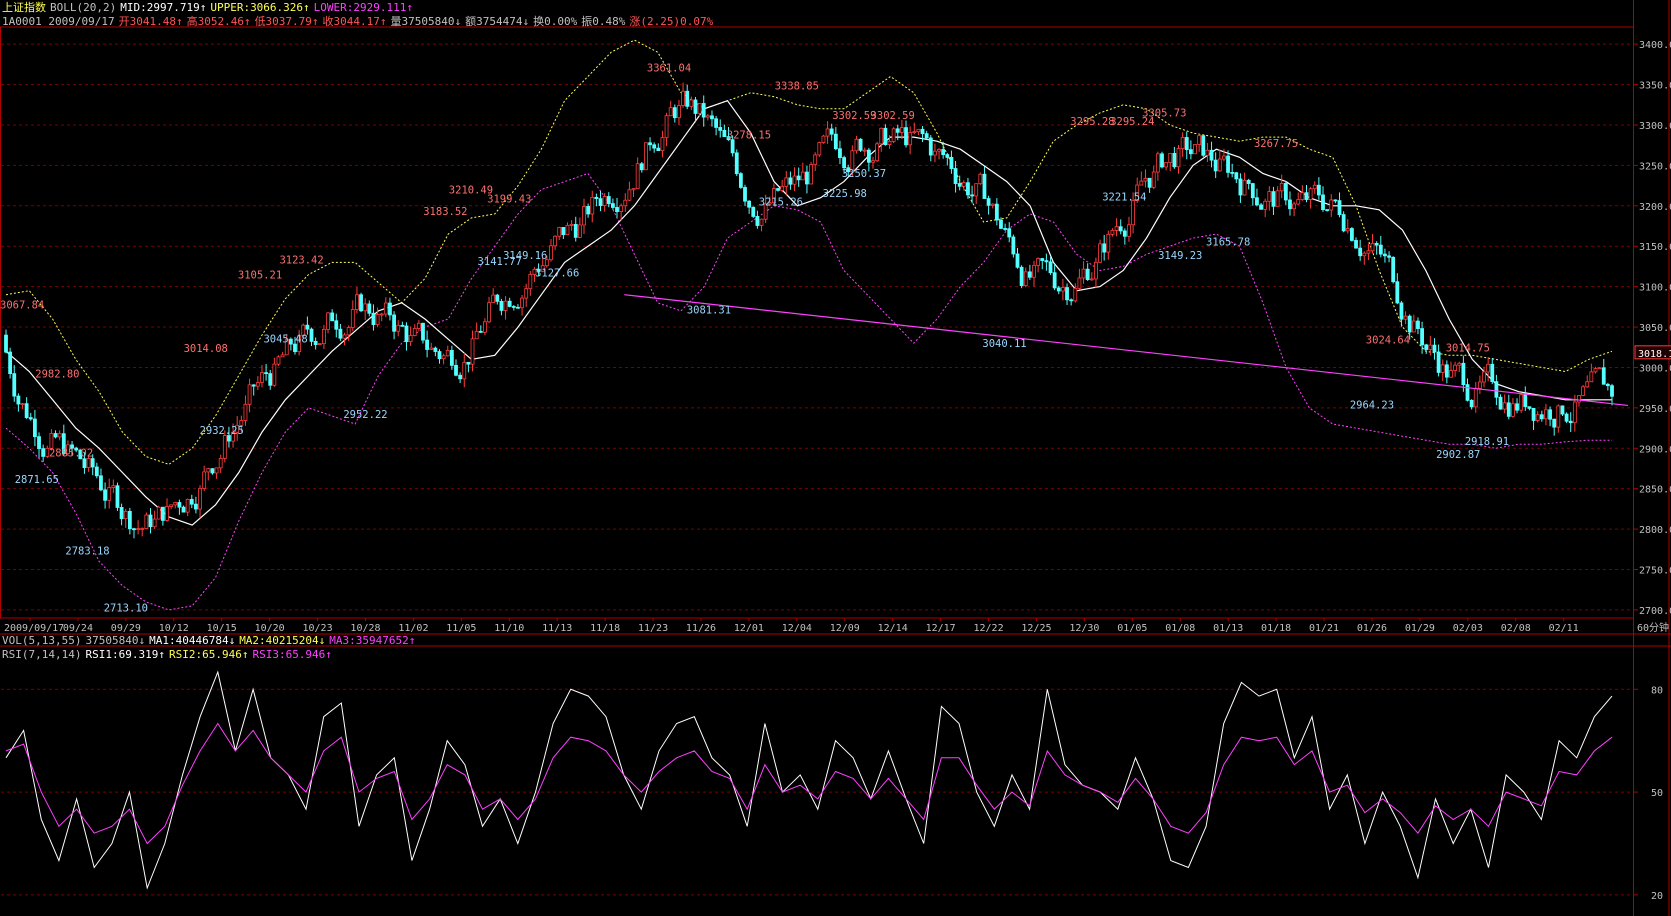 This screenshot has height=916, width=1671. What do you see at coordinates (1126, 350) in the screenshot?
I see `support-trendline` at bounding box center [1126, 350].